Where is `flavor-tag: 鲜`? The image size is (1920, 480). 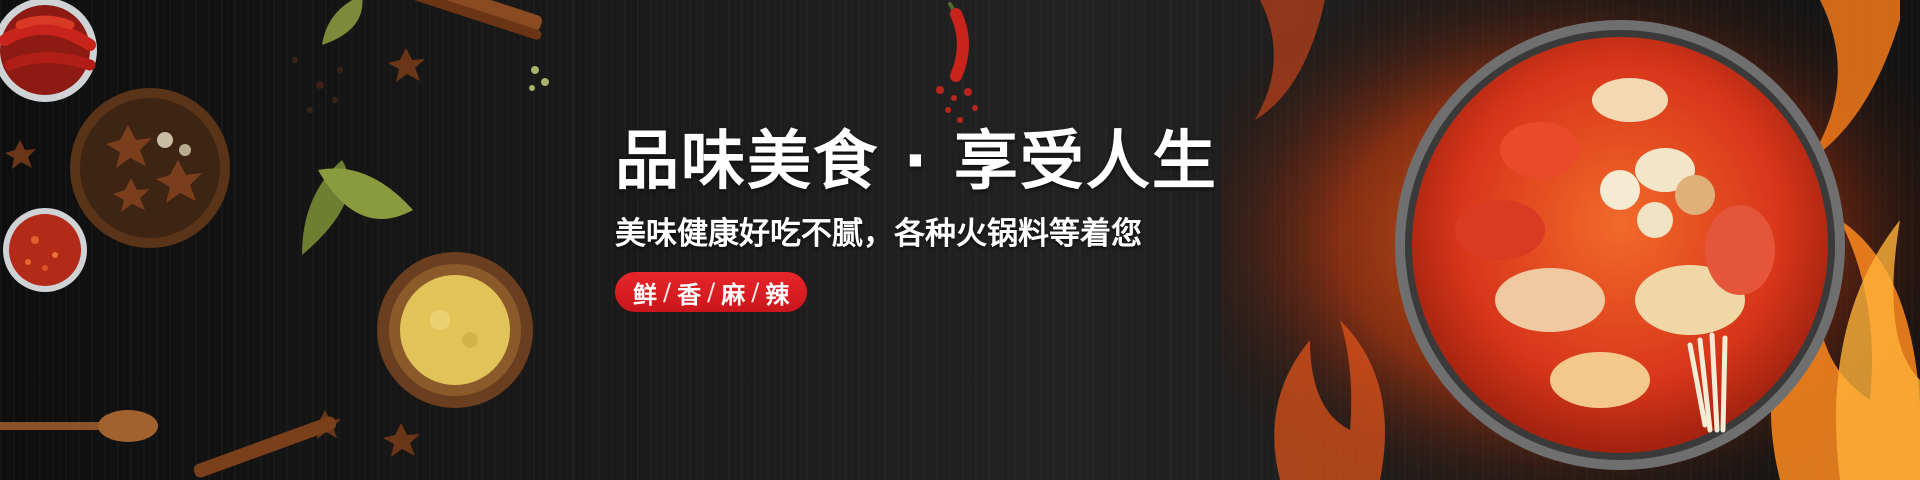 flavor-tag: 鲜 is located at coordinates (645, 294).